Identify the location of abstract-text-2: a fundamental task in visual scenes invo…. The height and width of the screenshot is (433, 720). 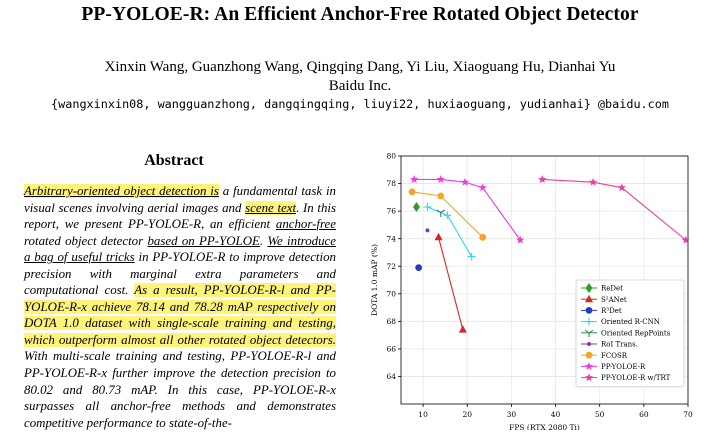
(180, 199).